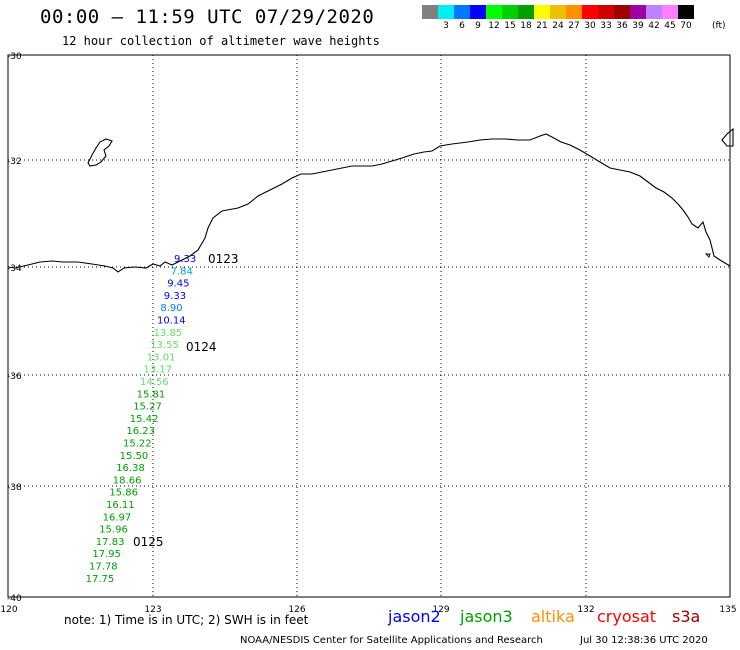  I want to click on swh-value-label: 8.90, so click(171, 308).